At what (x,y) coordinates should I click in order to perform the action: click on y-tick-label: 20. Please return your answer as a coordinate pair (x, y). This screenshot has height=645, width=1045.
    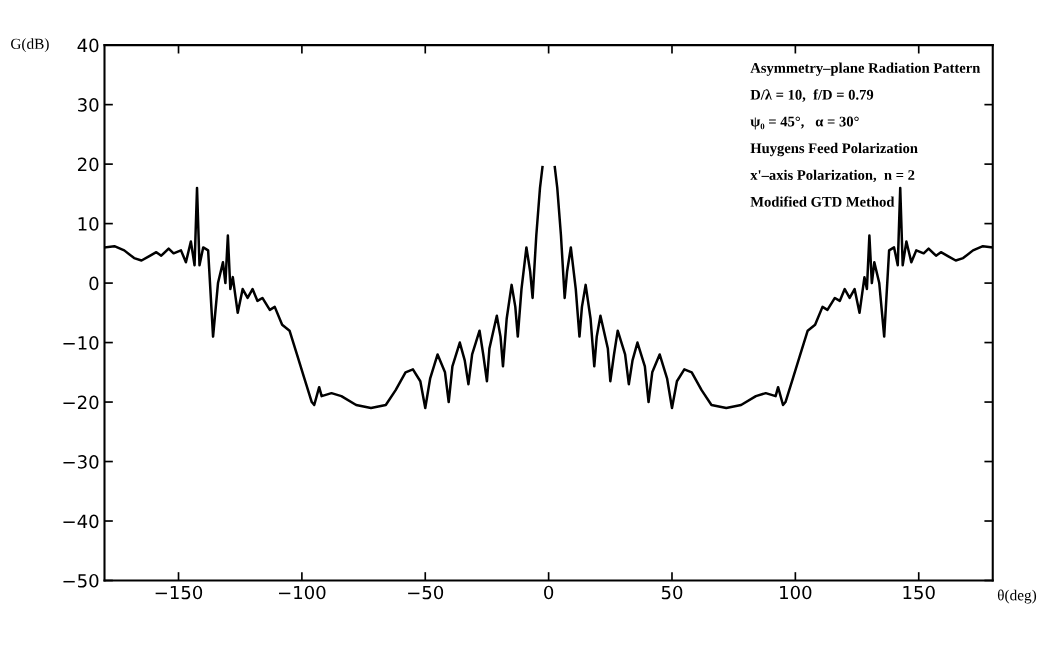
    Looking at the image, I should click on (88, 164).